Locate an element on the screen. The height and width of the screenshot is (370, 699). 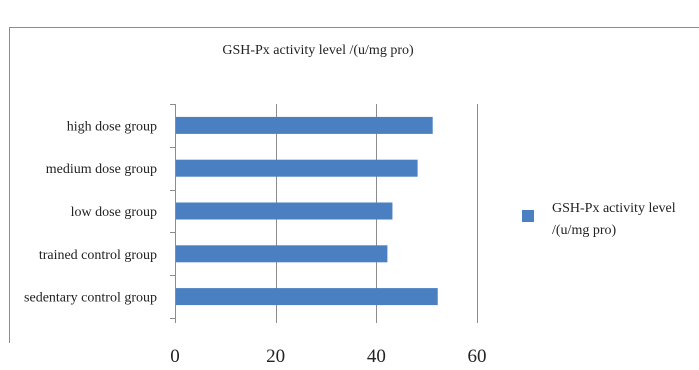
chart-frame-top is located at coordinates (354, 27).